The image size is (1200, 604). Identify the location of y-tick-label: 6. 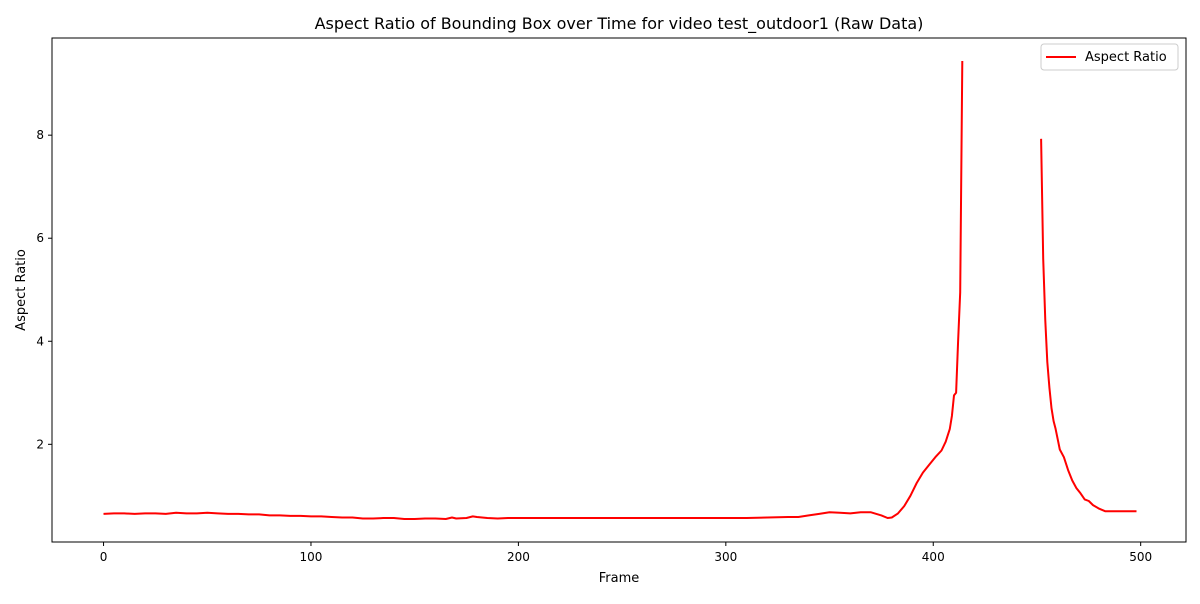
(40, 238).